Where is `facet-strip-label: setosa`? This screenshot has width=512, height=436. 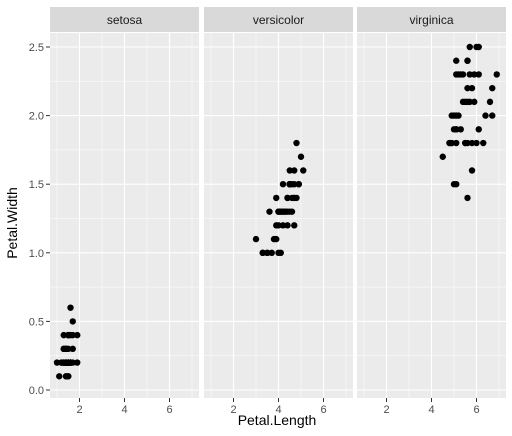
facet-strip-label: setosa is located at coordinates (125, 20).